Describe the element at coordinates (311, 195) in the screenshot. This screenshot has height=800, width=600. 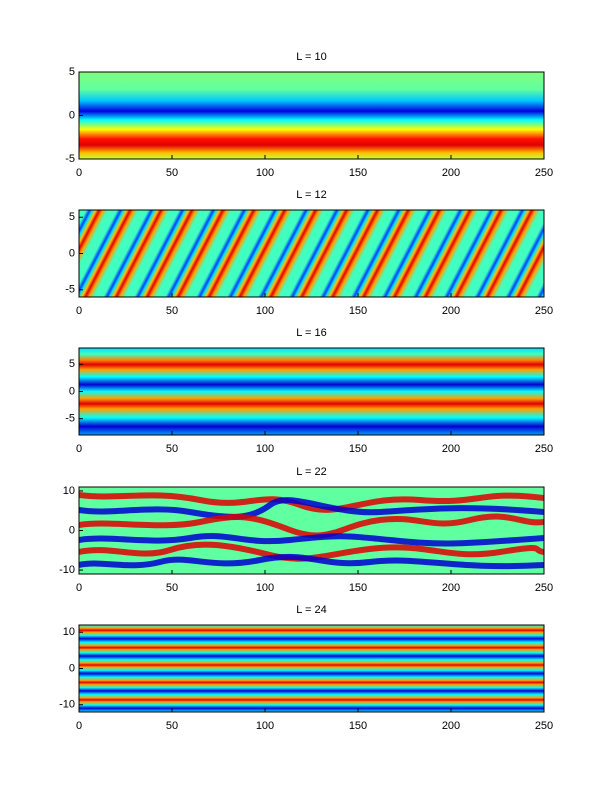
I see `panel-title: L = 12` at that location.